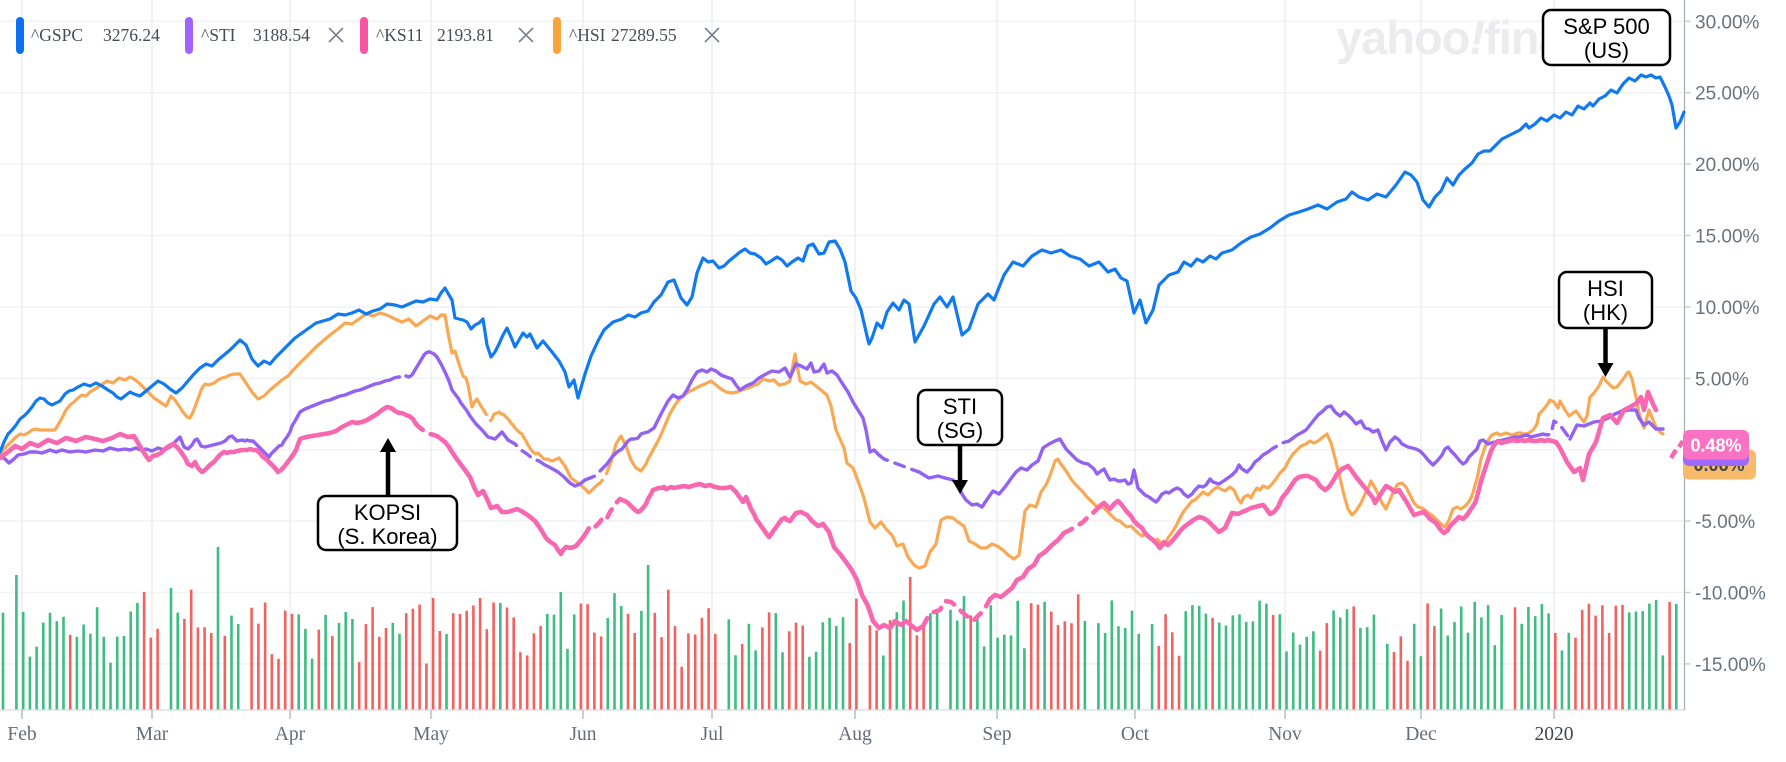  Describe the element at coordinates (431, 734) in the screenshot. I see `svg-text: May` at that location.